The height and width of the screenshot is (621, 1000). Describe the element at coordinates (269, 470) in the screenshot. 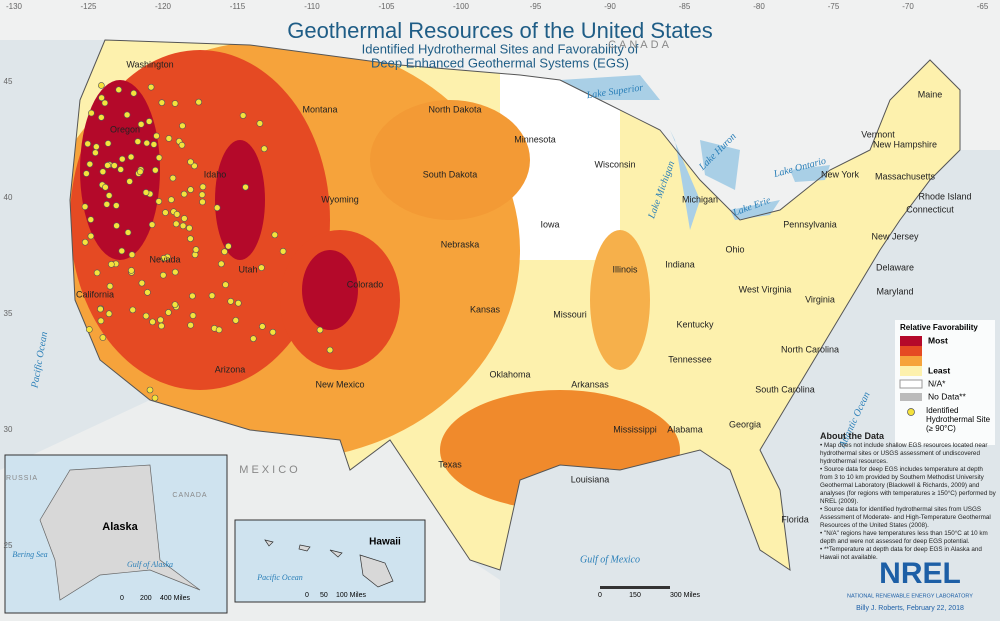

I see `country-label: MEXICO` at that location.